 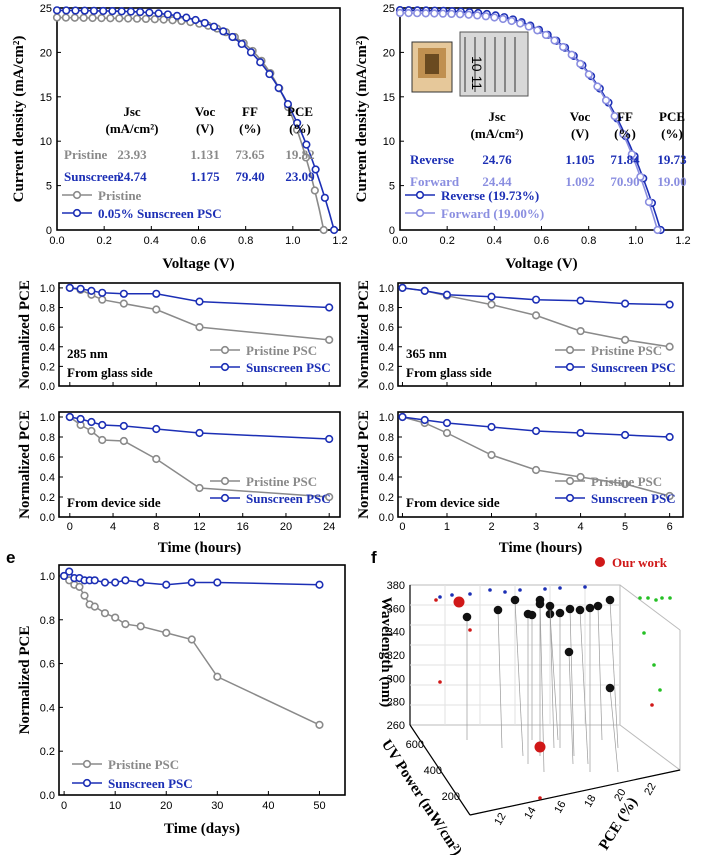 What do you see at coordinates (389, 9) in the screenshot?
I see `y-tick-label: 25` at bounding box center [389, 9].